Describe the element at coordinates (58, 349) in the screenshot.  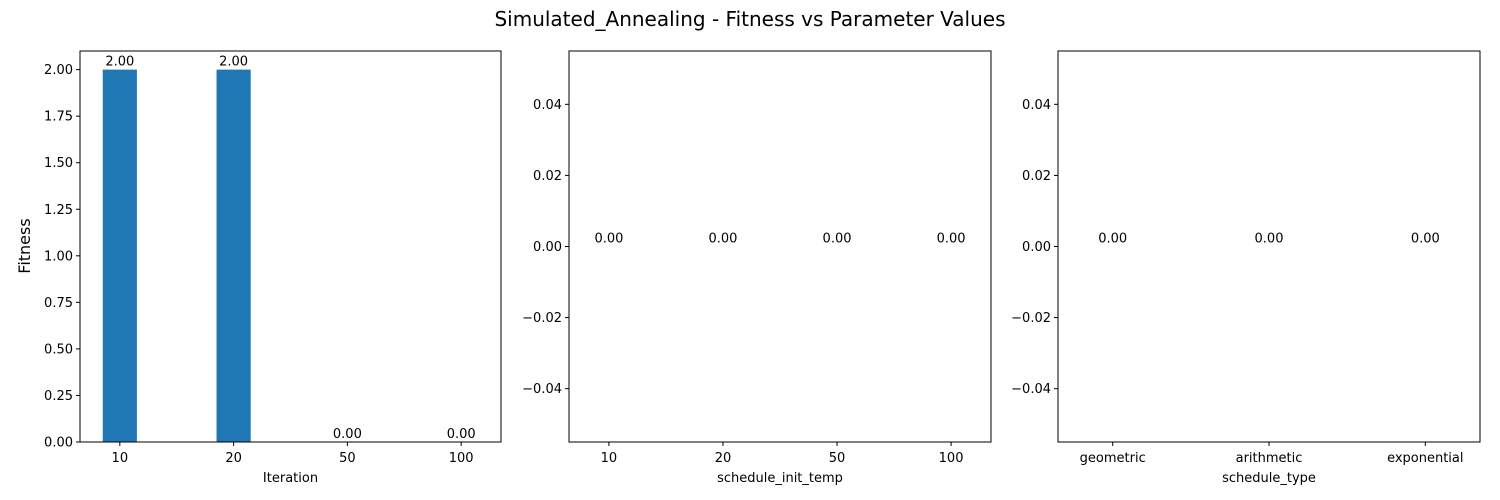
I see `y-tick-label: 0.50` at that location.